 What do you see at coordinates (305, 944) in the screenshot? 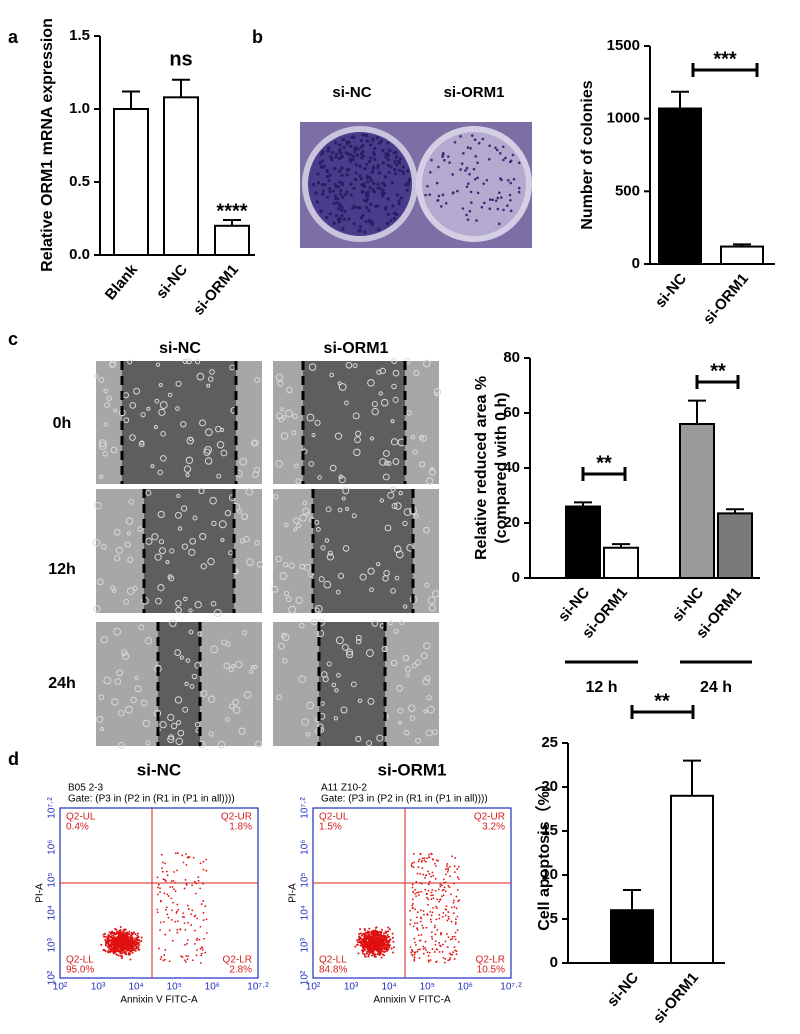
I see `y-tick-label: 10³` at bounding box center [305, 944].